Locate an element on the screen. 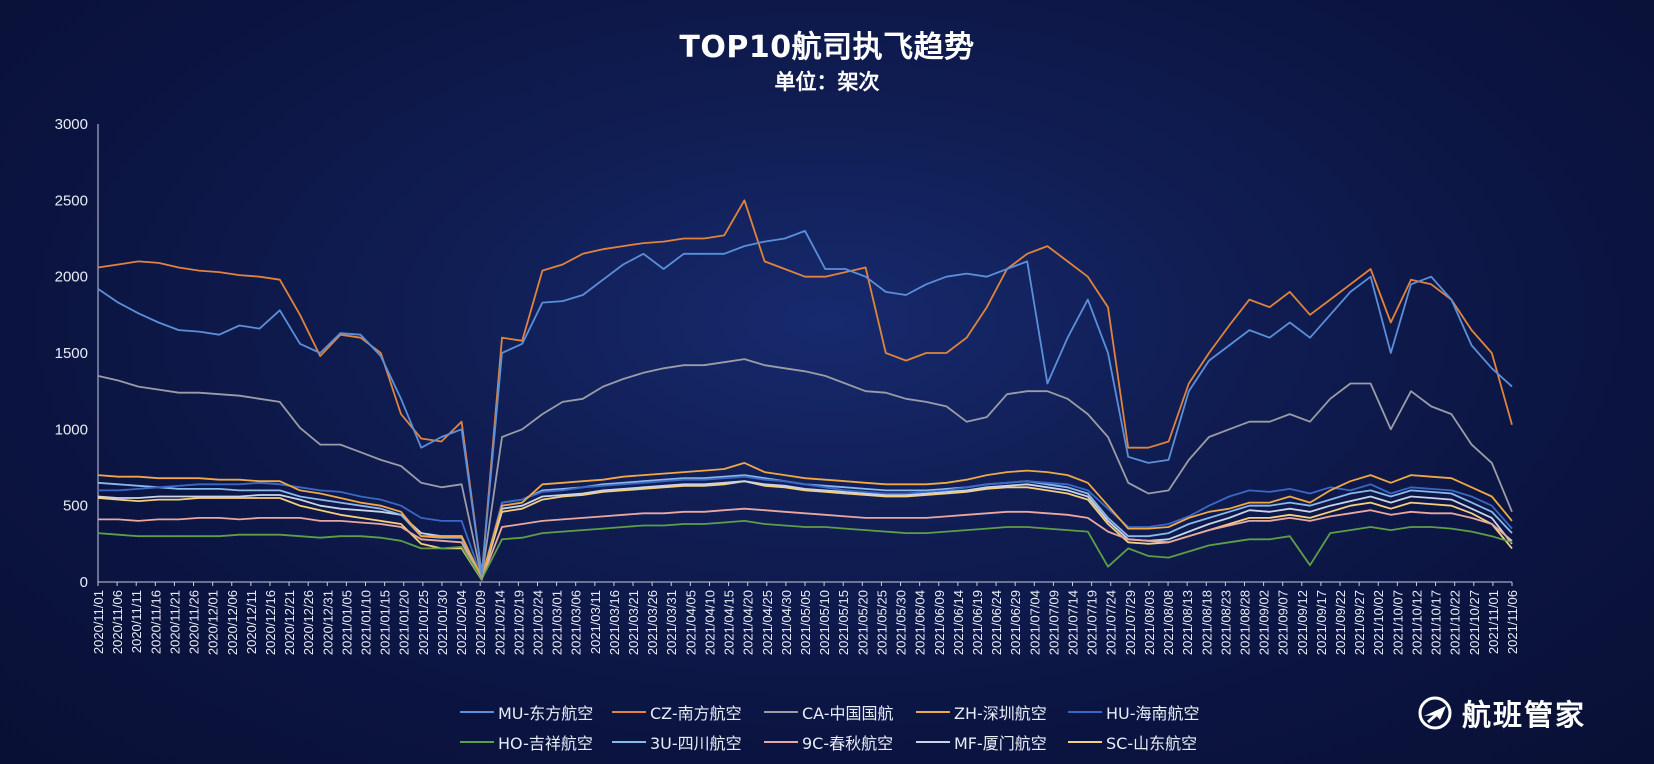 The width and height of the screenshot is (1654, 764). x-tick-label: 2021/04/10 is located at coordinates (709, 622).